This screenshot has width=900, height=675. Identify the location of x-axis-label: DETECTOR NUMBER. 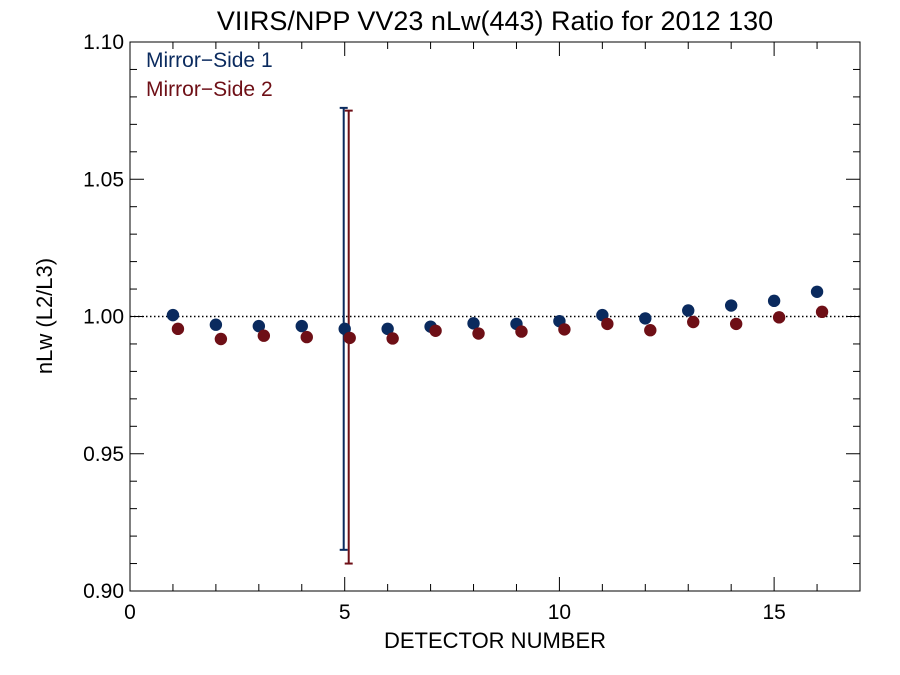
(495, 640).